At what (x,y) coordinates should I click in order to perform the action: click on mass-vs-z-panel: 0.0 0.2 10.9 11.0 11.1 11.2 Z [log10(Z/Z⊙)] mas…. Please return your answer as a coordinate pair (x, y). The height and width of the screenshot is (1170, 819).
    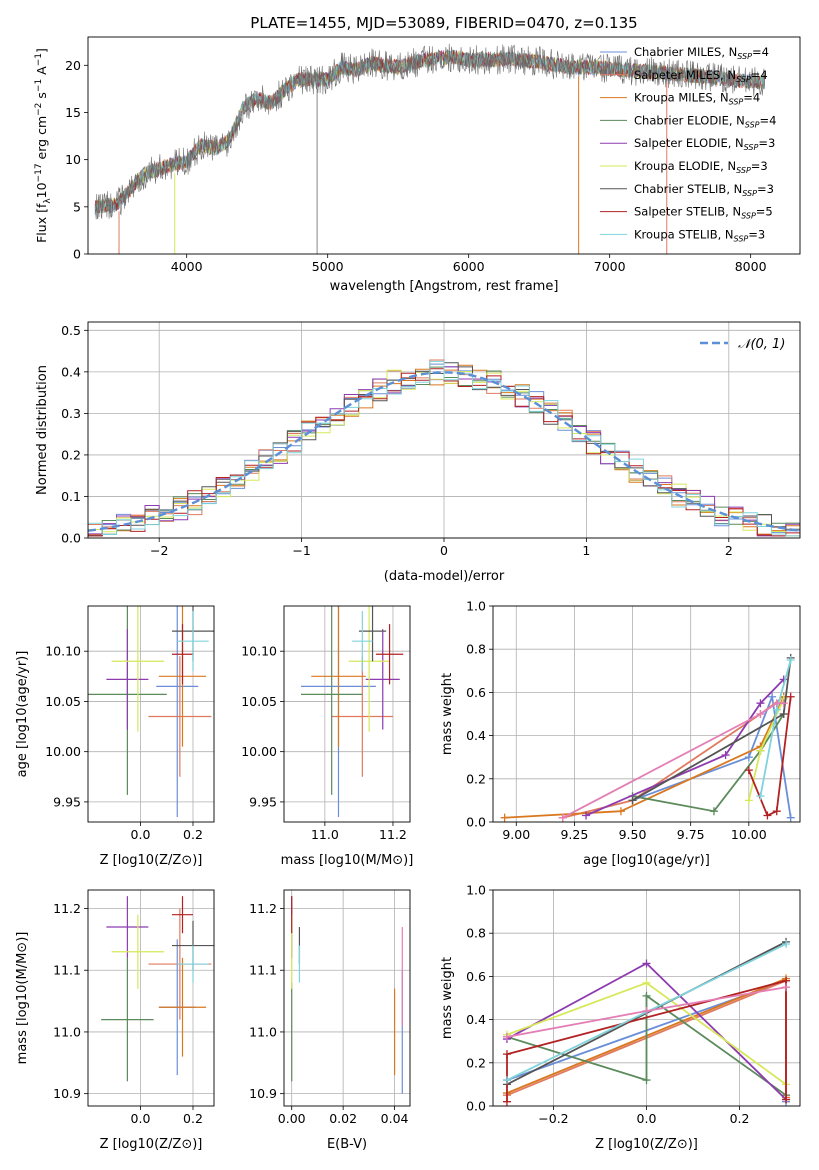
    Looking at the image, I should click on (115, 1020).